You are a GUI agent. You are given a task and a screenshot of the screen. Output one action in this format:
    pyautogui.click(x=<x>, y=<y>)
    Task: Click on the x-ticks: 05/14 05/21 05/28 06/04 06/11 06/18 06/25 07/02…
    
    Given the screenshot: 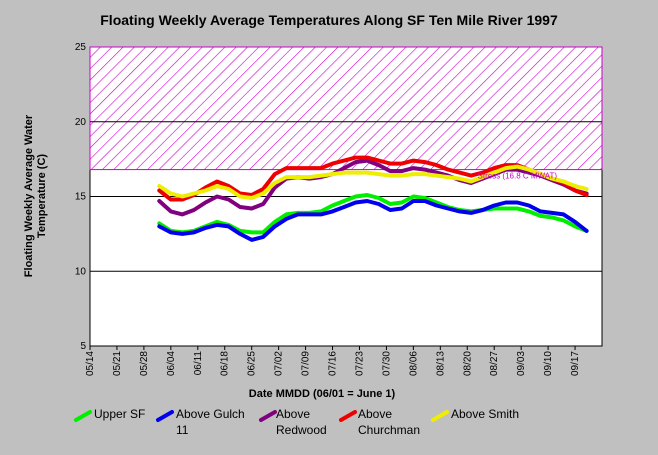 What is the action you would take?
    pyautogui.click(x=333, y=361)
    